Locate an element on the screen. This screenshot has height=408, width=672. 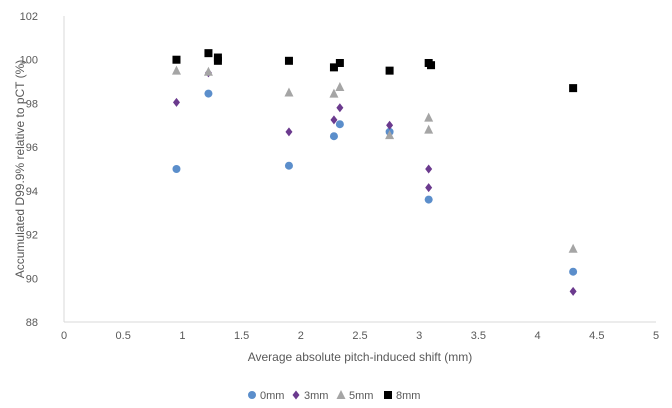
x-tick-label: 0.5 is located at coordinates (123, 336).